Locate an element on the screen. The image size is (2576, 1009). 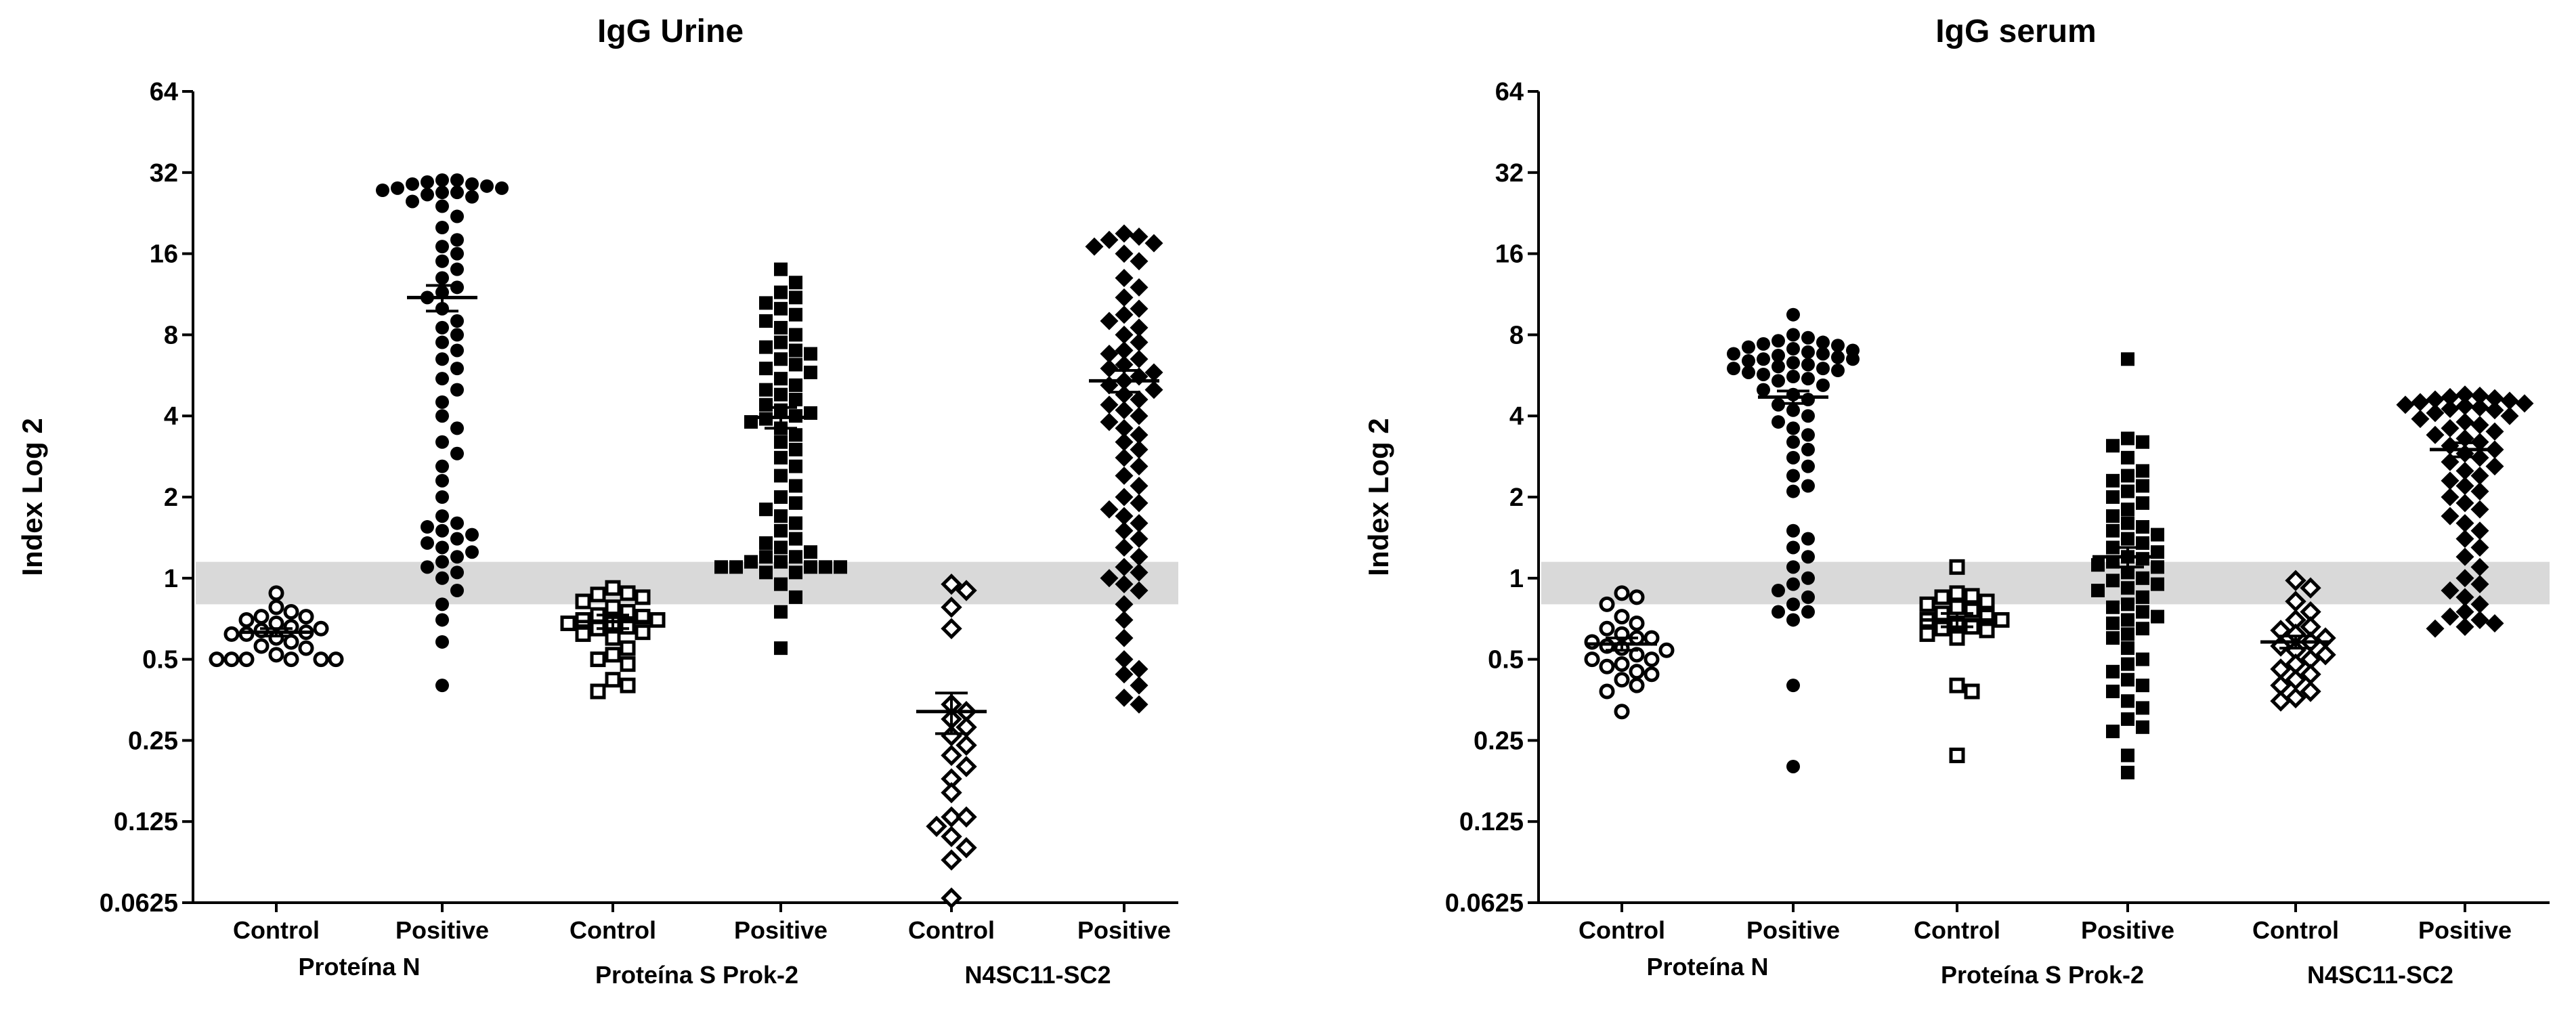
group-label: Proteína S Prok-2 is located at coordinates (2042, 975).